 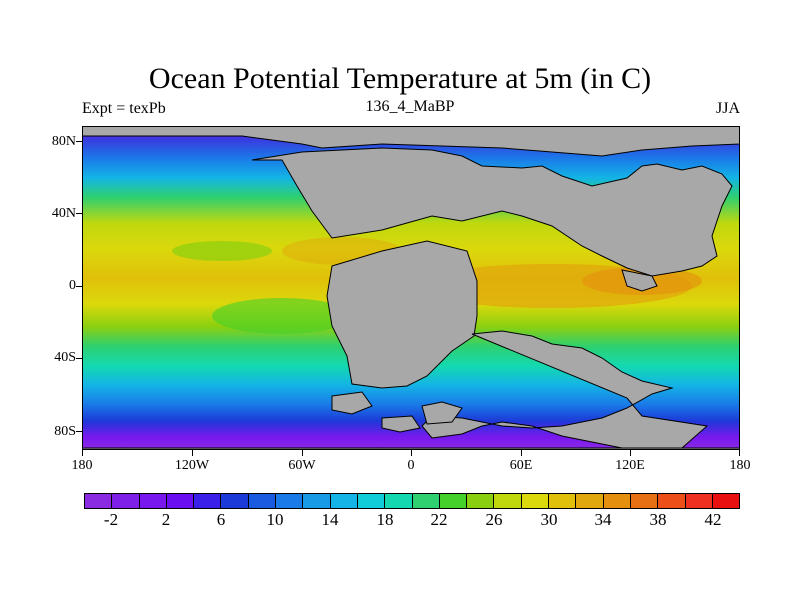 I want to click on lon-label-60e: 60E, so click(x=521, y=465).